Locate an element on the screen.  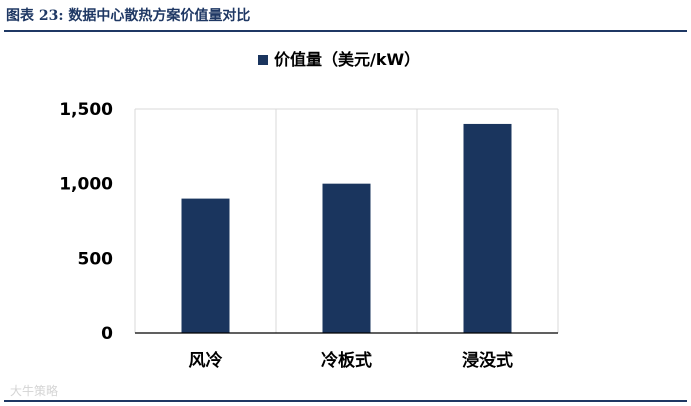
watermark-text: 大牛策略 is located at coordinates (34, 391).